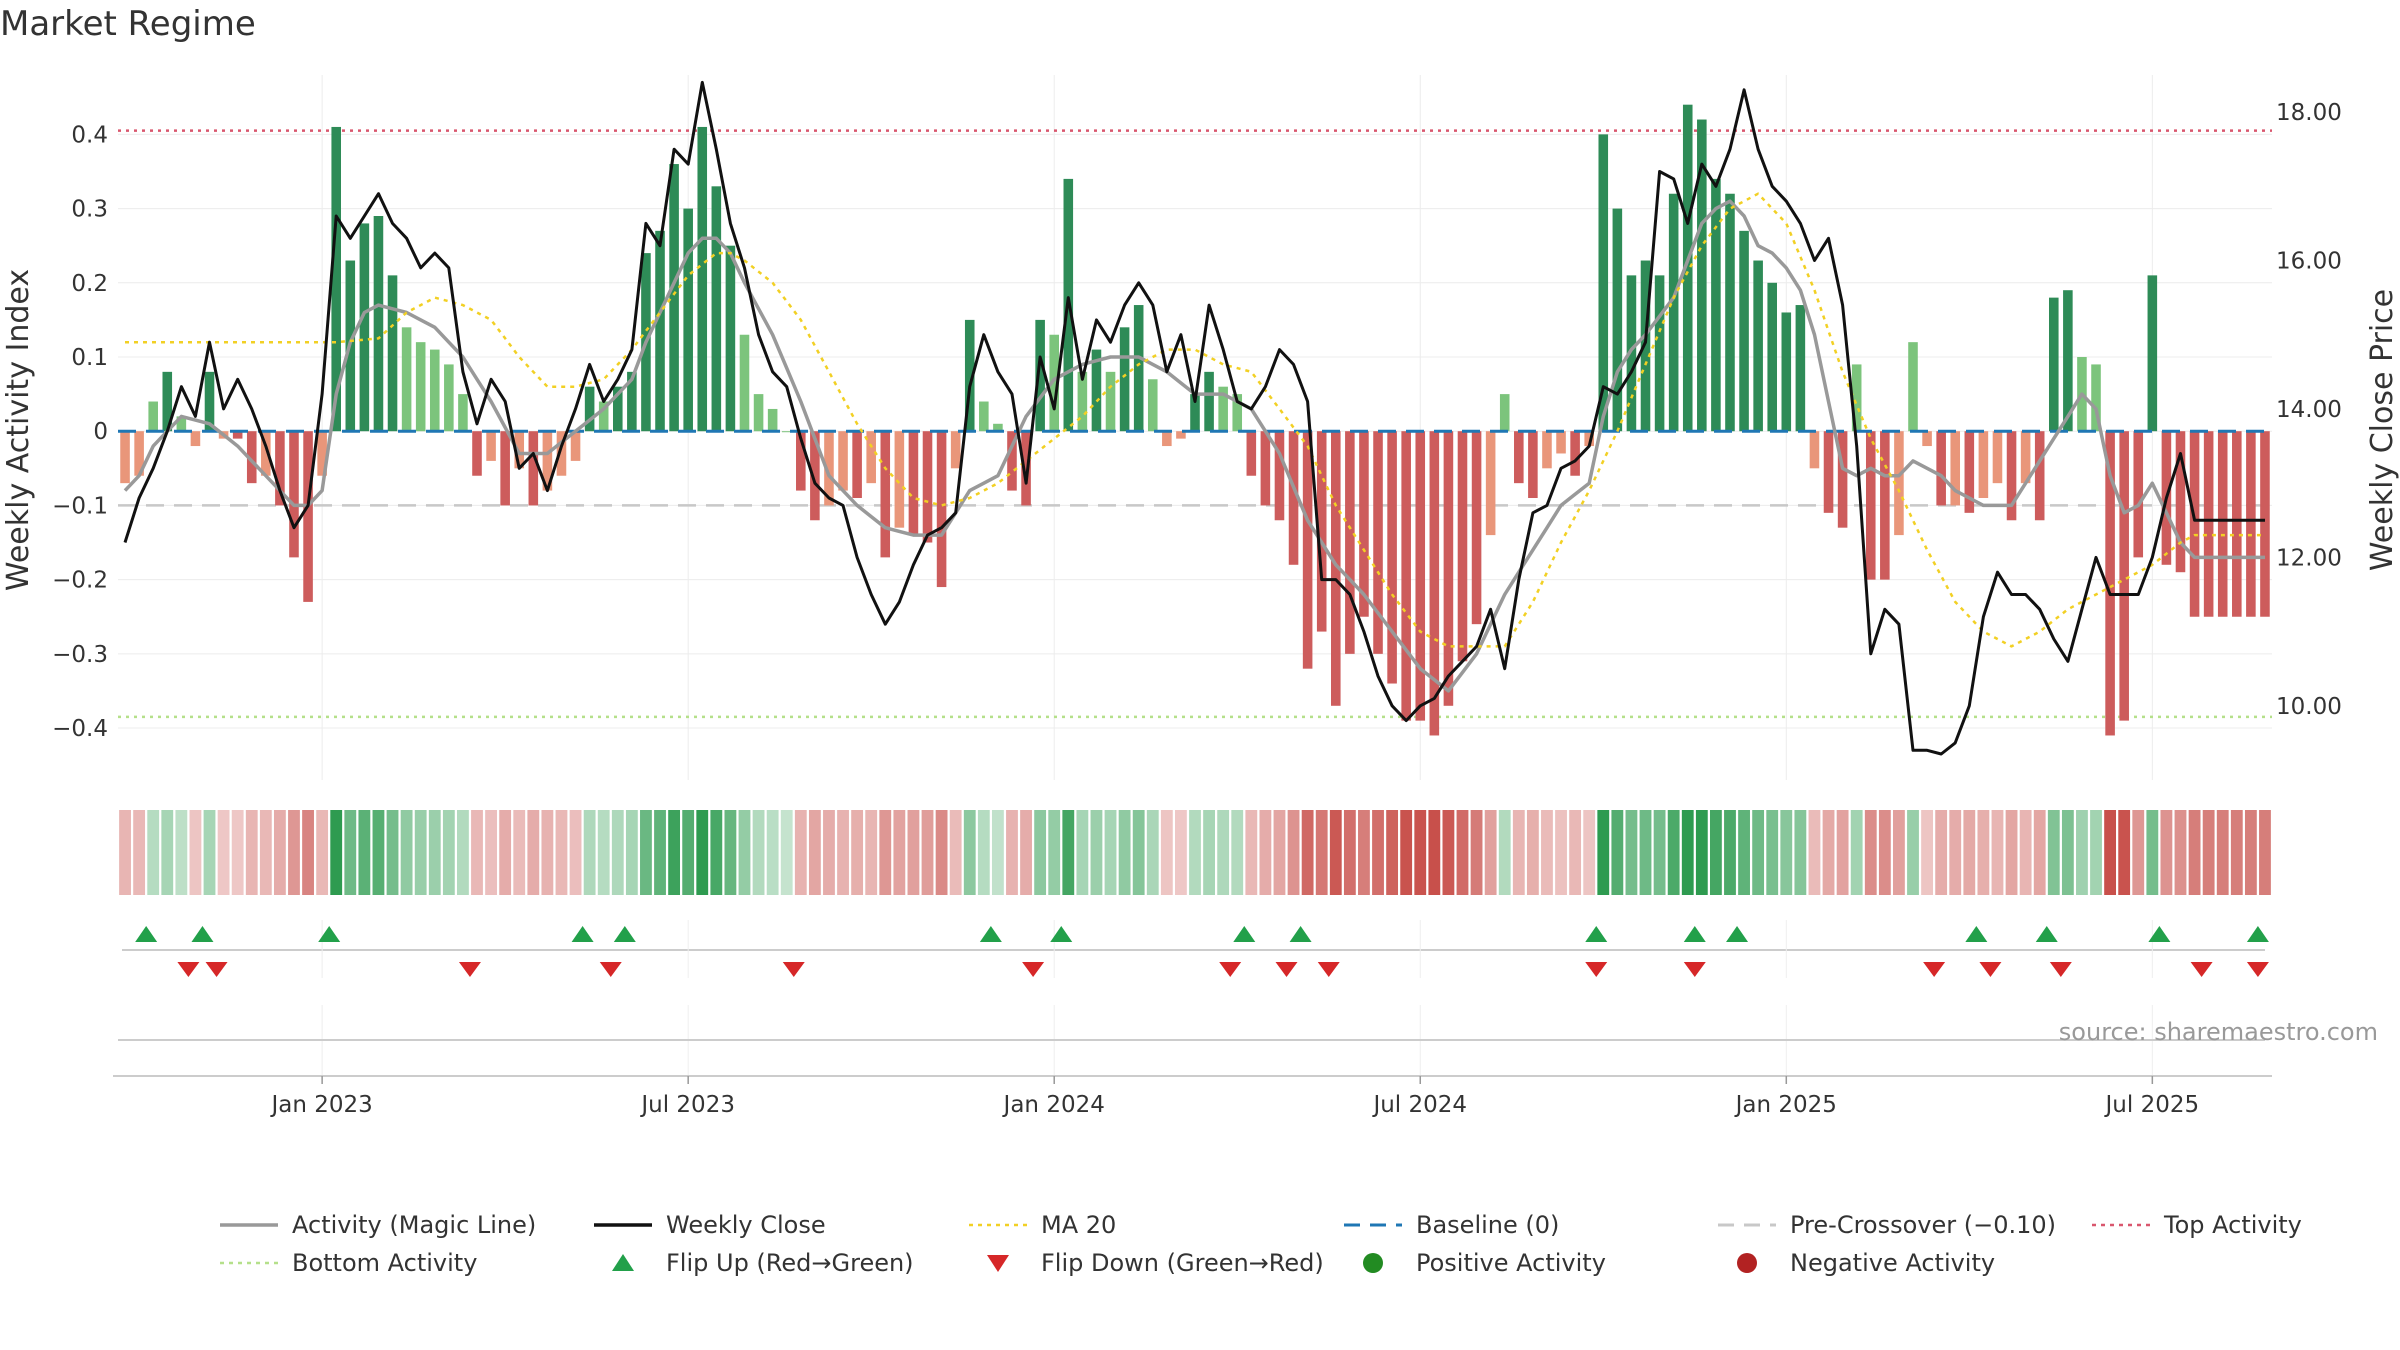  What do you see at coordinates (1923, 1225) in the screenshot?
I see `legend-label: Pre-Crossover (−0.10)` at bounding box center [1923, 1225].